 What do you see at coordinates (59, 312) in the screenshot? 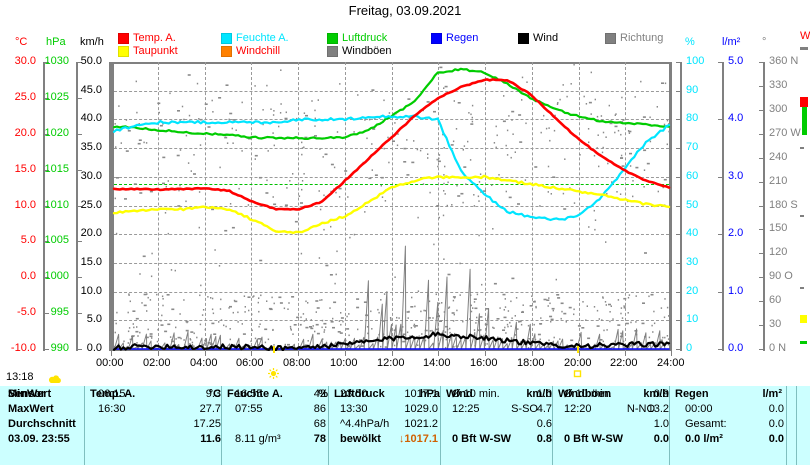
I see `axis-tick-label-pressure: 995` at bounding box center [59, 312].